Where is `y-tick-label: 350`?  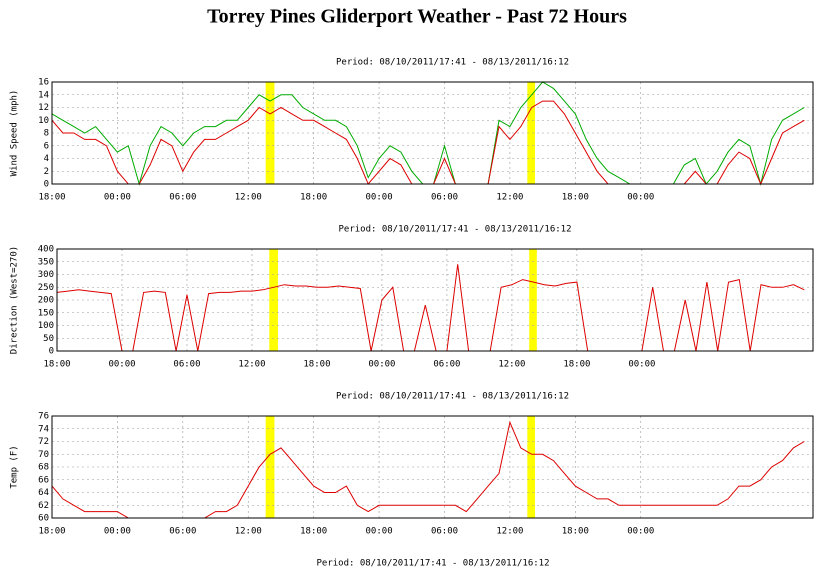
y-tick-label: 350 is located at coordinates (46, 262).